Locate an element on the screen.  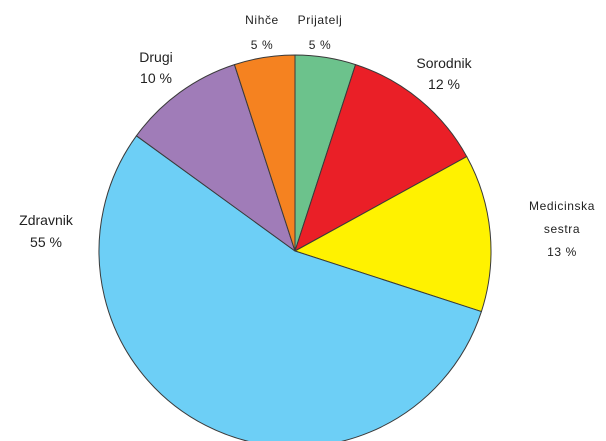
pie-slice-drugi is located at coordinates (215, 158).